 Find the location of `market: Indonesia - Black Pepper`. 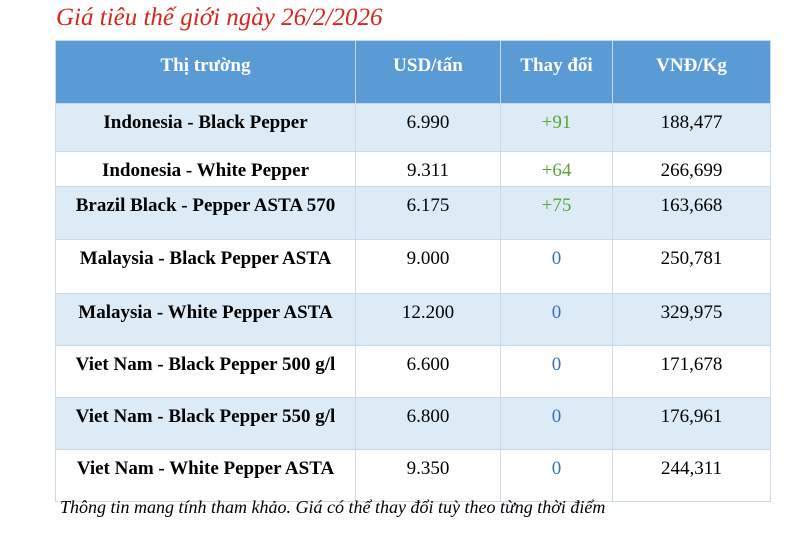

market: Indonesia - Black Pepper is located at coordinates (205, 127).